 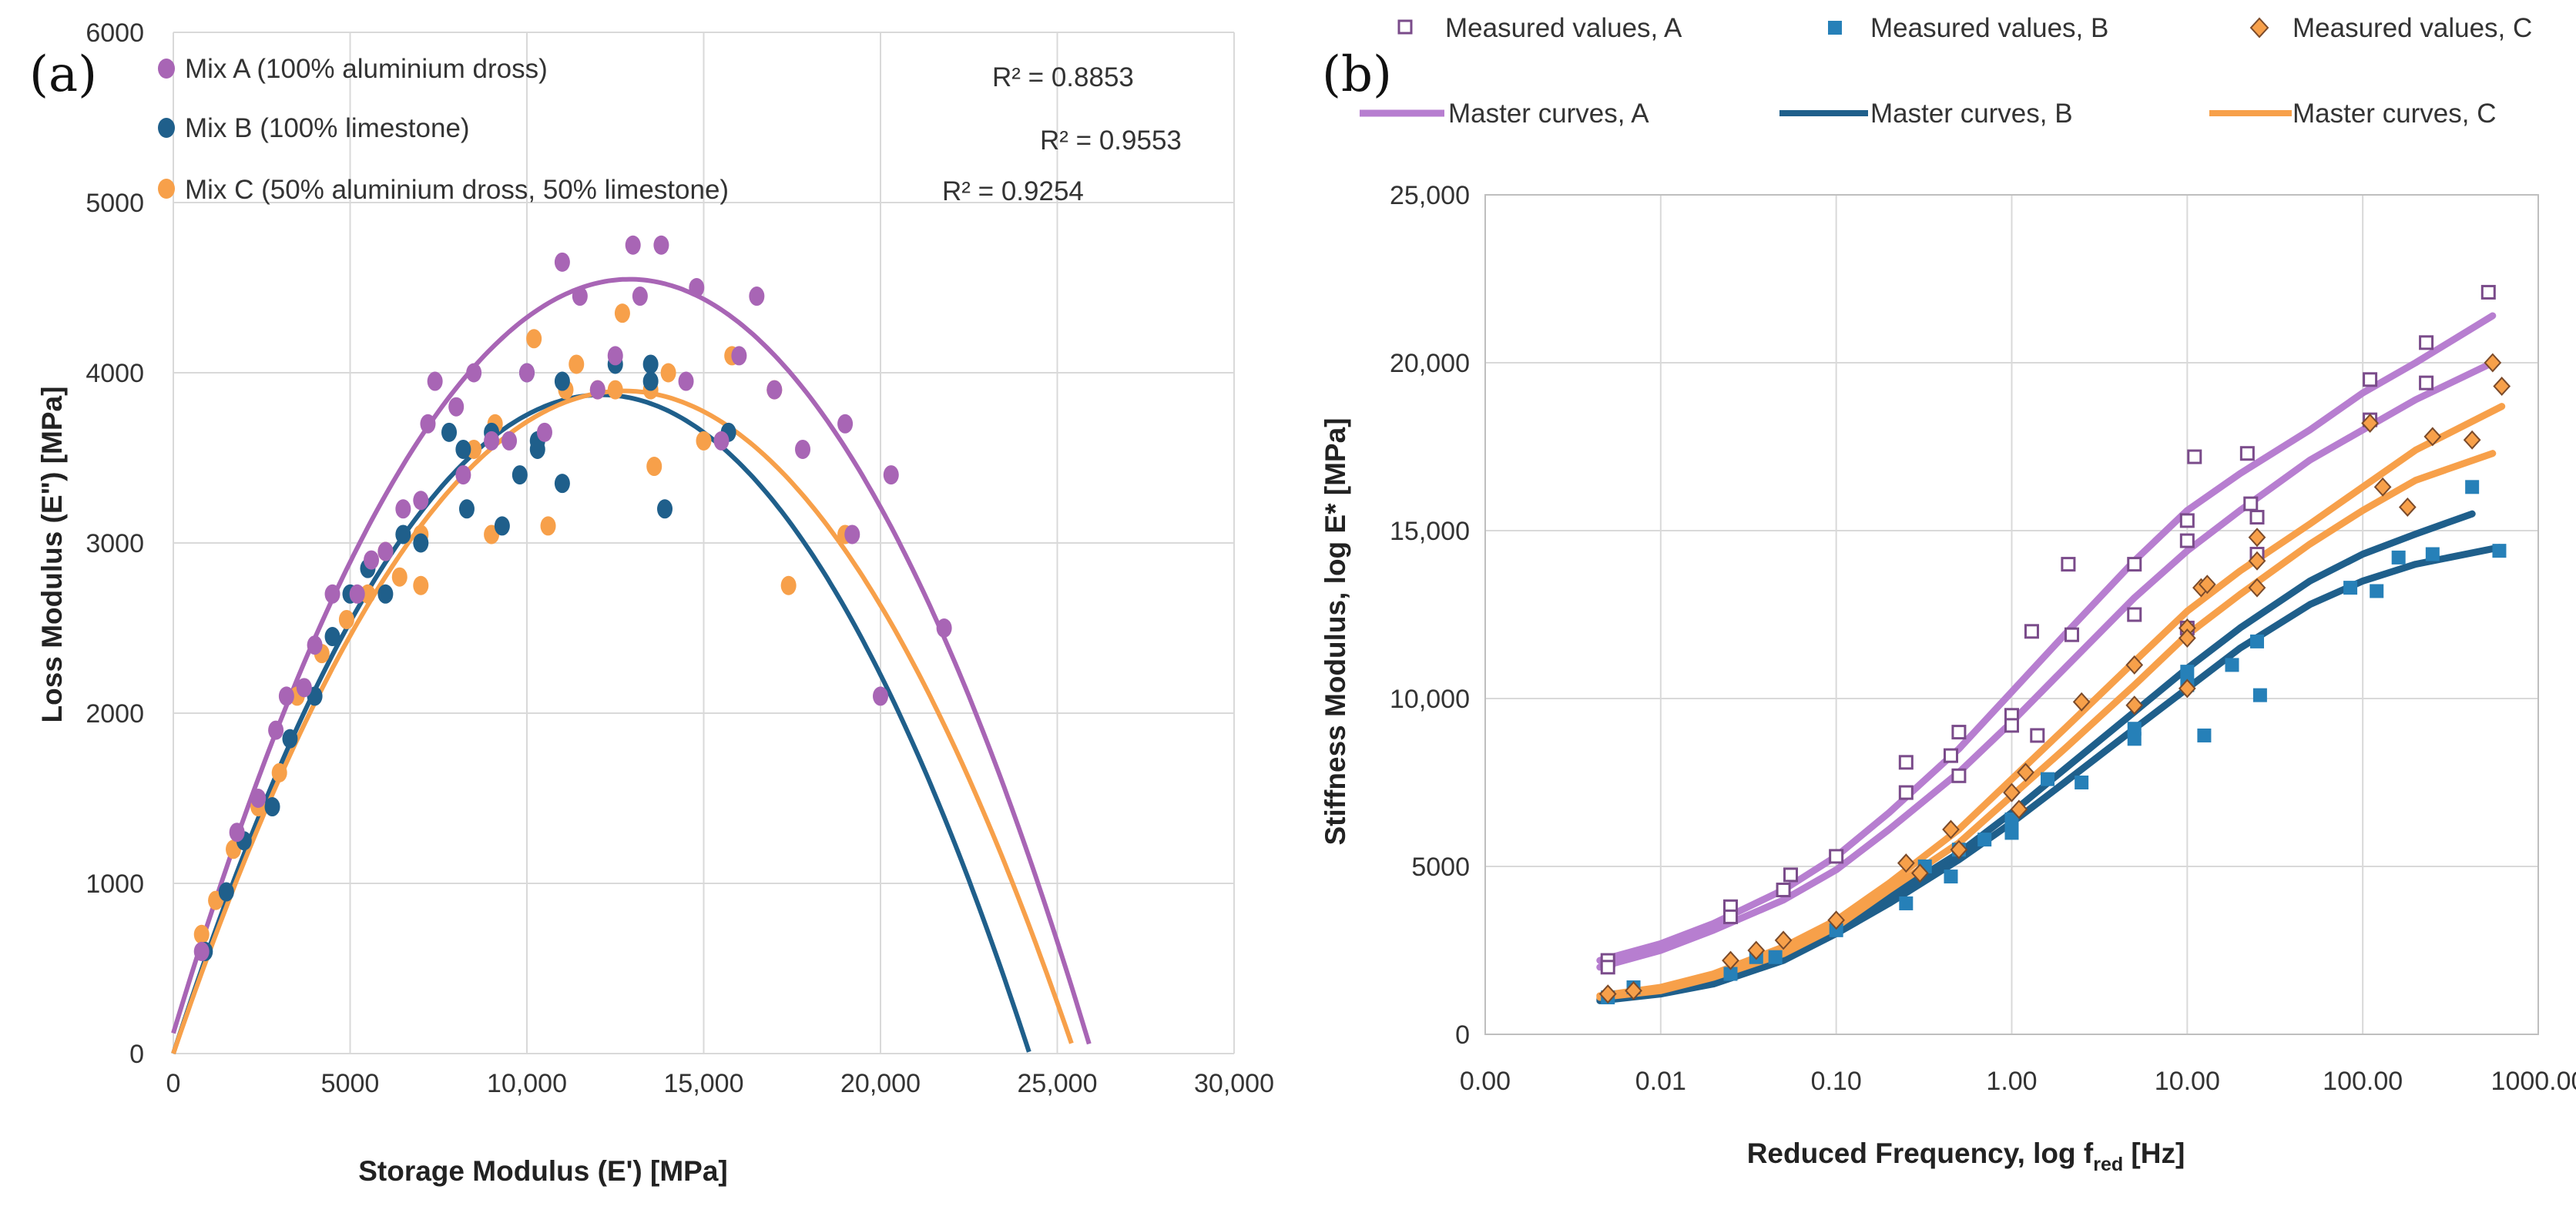 What do you see at coordinates (720, 1083) in the screenshot?
I see `panel-a-x-ticks: 0 5000 10,000 15,000 20,000 25,000 30,000` at bounding box center [720, 1083].